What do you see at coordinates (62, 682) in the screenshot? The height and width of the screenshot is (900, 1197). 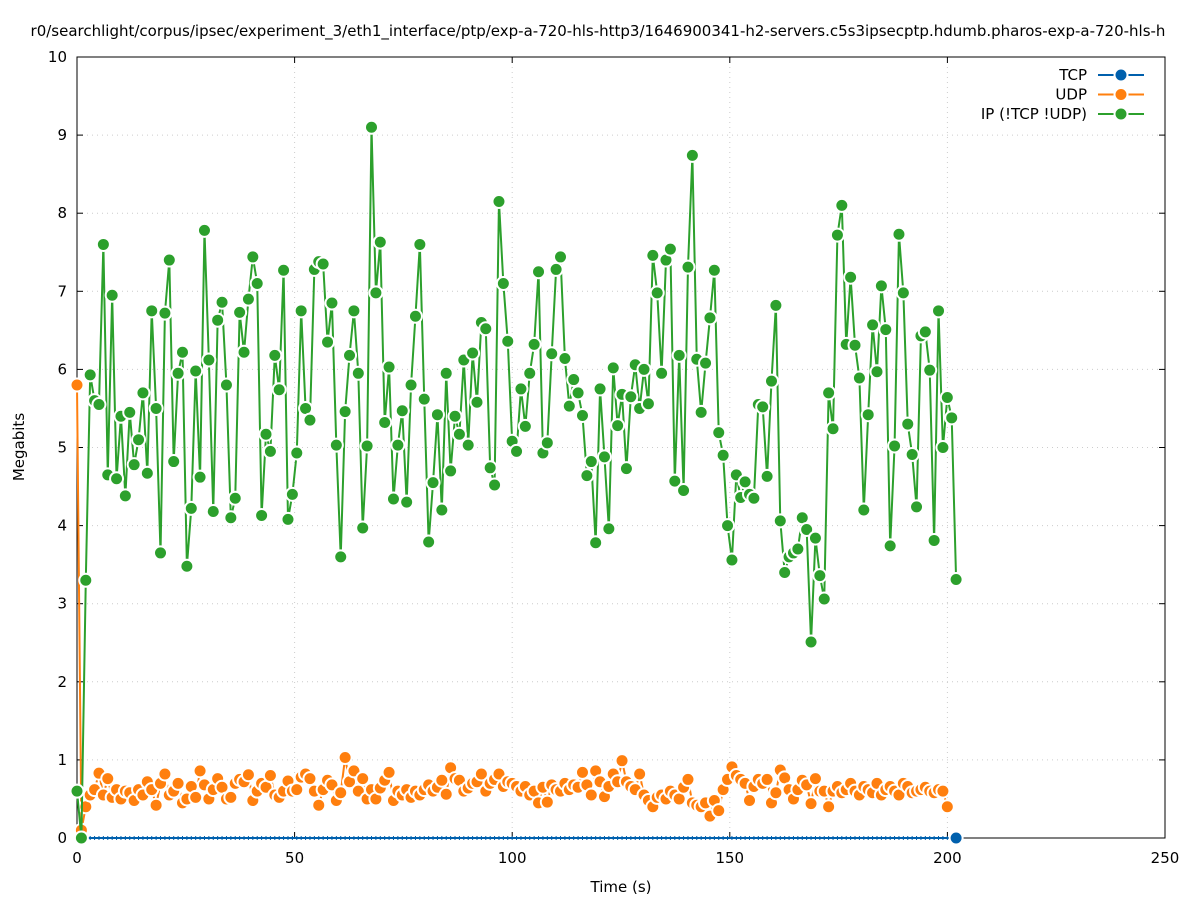 I see `y-tick-label: 2` at bounding box center [62, 682].